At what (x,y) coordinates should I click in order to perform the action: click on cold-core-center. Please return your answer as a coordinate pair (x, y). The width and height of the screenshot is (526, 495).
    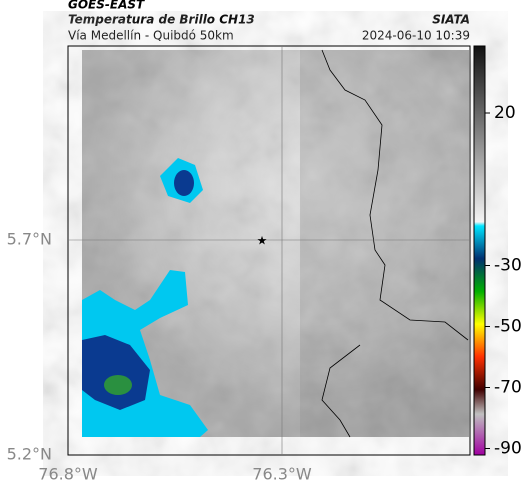
    Looking at the image, I should click on (118, 385).